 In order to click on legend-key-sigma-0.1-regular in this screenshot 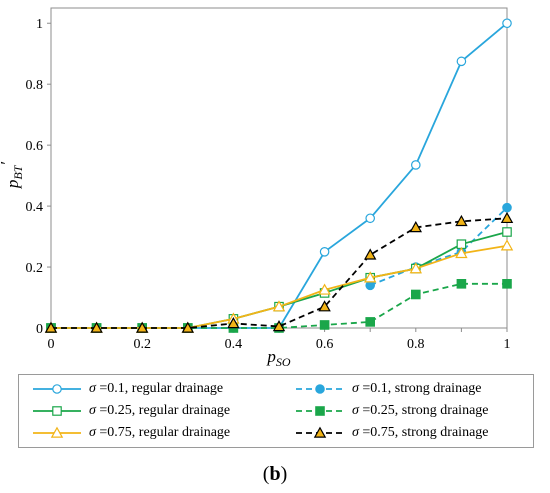, I will do `click(57, 389)`.